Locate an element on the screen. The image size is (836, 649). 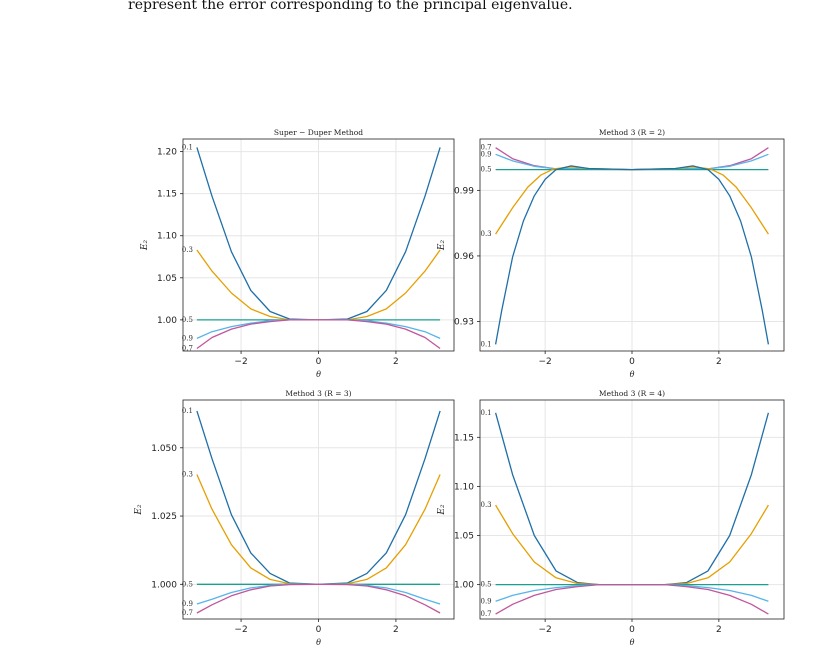
y-tick-label: 1.050 is located at coordinates (164, 449).